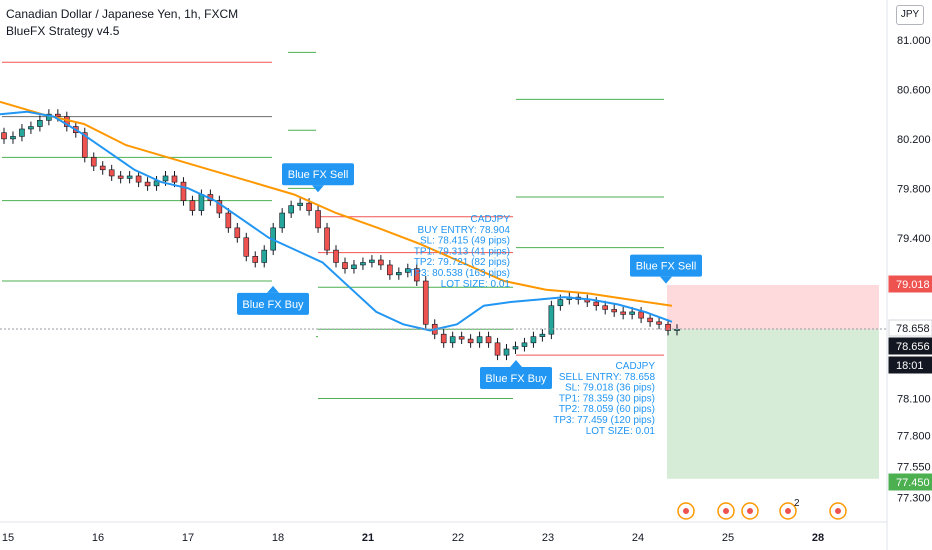 Image resolution: width=932 pixels, height=550 pixels. Describe the element at coordinates (413, 538) in the screenshot. I see `time-axis: 15 16 17 18 21 22 23 24 25 28` at that location.